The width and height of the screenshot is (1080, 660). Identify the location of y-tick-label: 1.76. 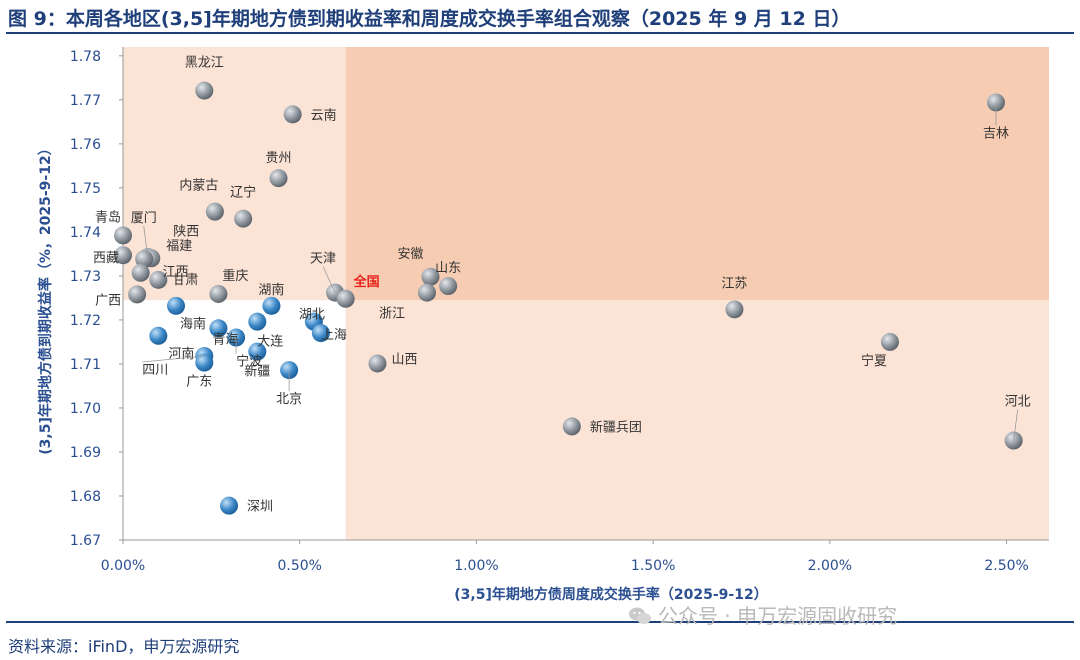
(85, 145).